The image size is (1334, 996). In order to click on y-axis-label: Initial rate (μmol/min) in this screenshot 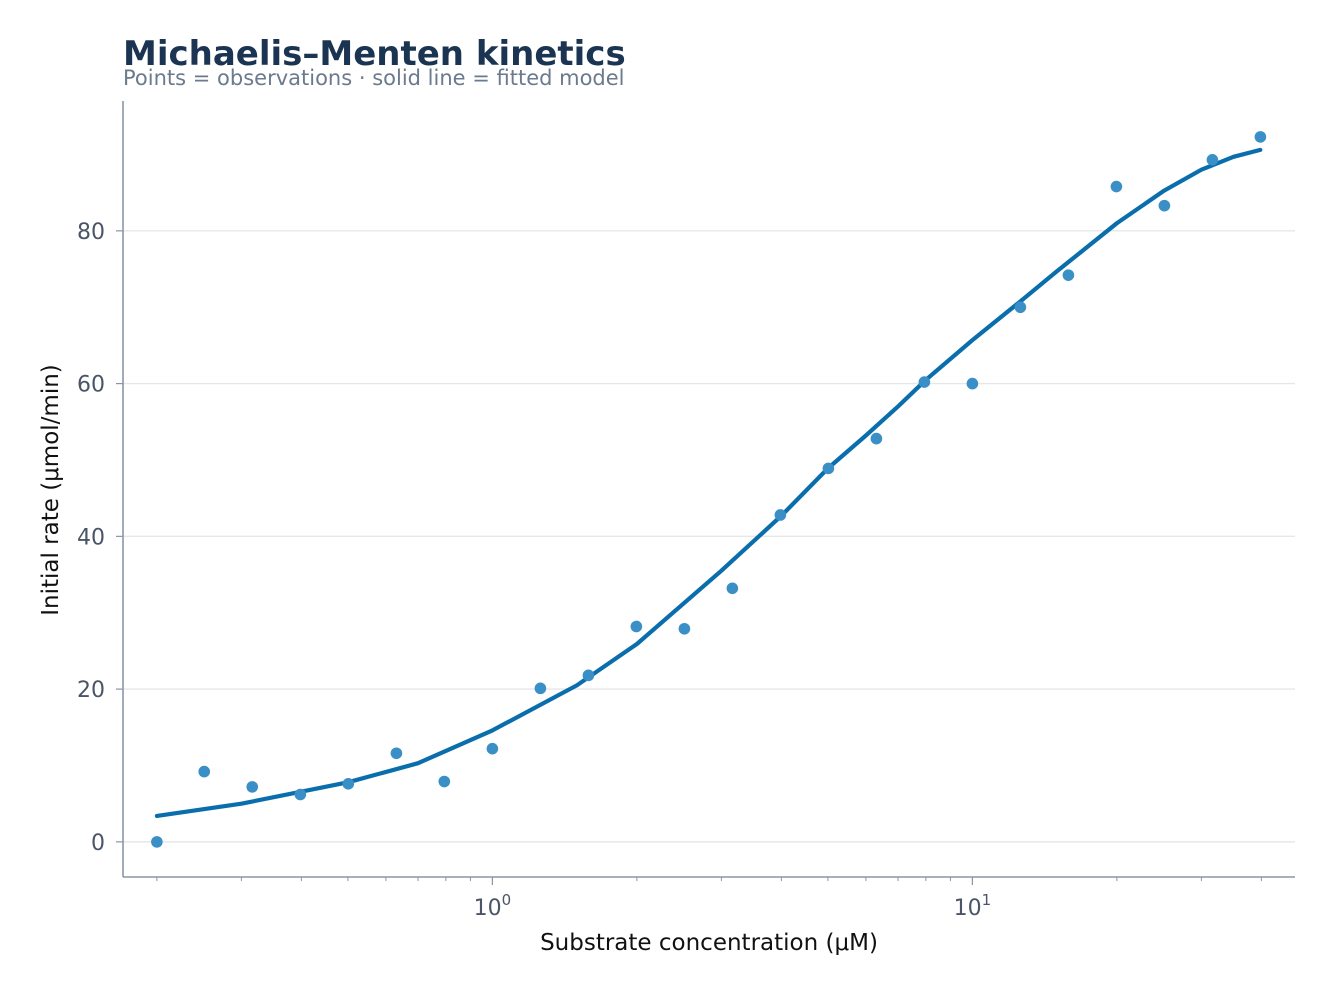, I will do `click(51, 490)`.